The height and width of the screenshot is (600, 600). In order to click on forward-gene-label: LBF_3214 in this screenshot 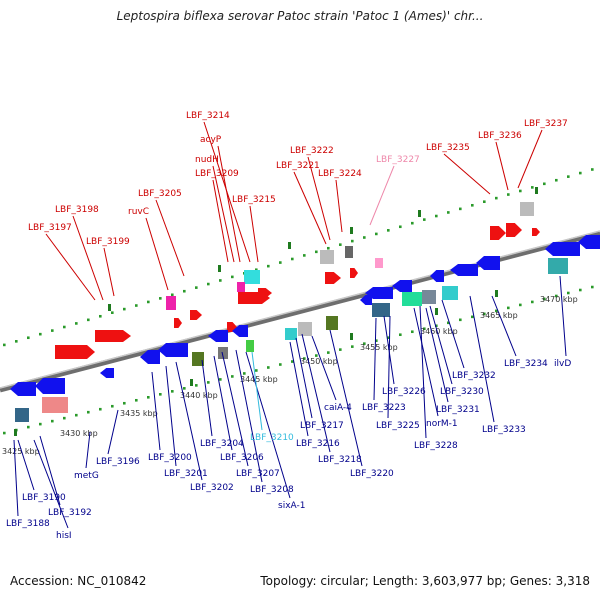, I will do `click(208, 116)`.